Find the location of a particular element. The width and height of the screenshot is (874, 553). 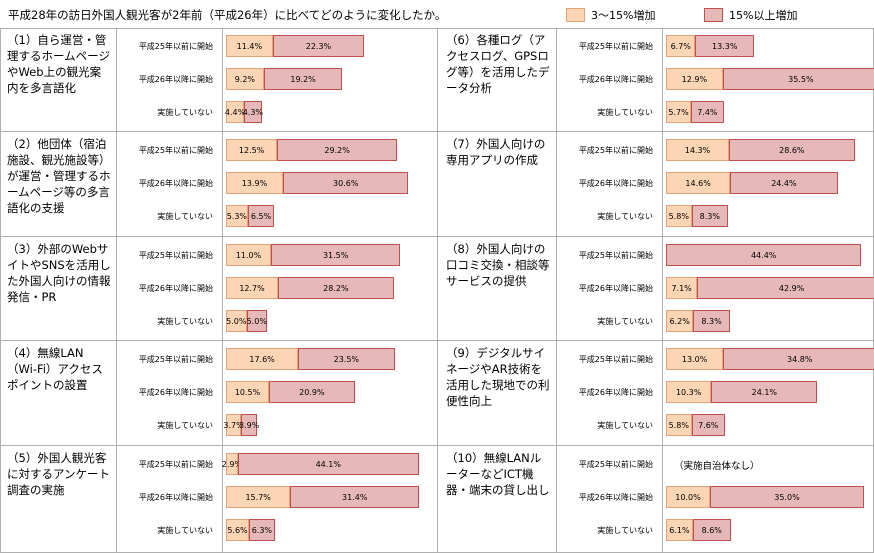

bar-segment-3-15: 2.9% is located at coordinates (232, 464).